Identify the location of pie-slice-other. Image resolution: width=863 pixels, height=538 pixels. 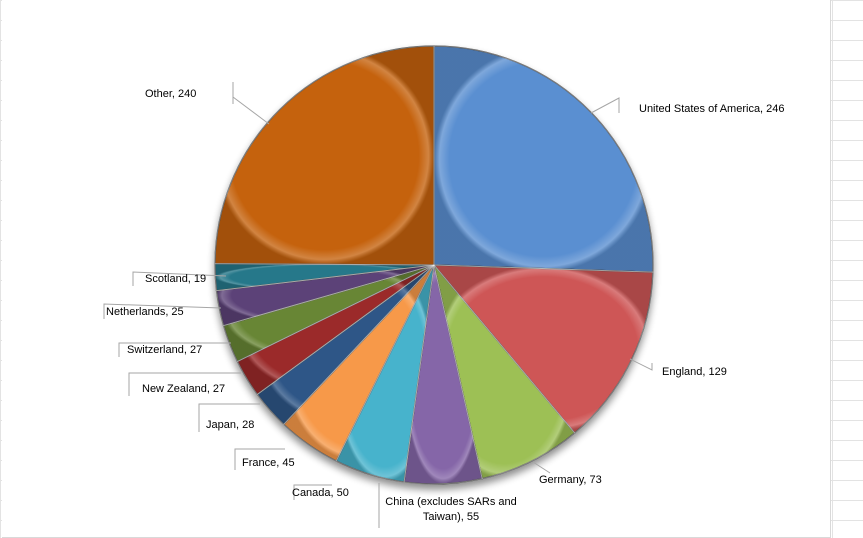
(324, 155).